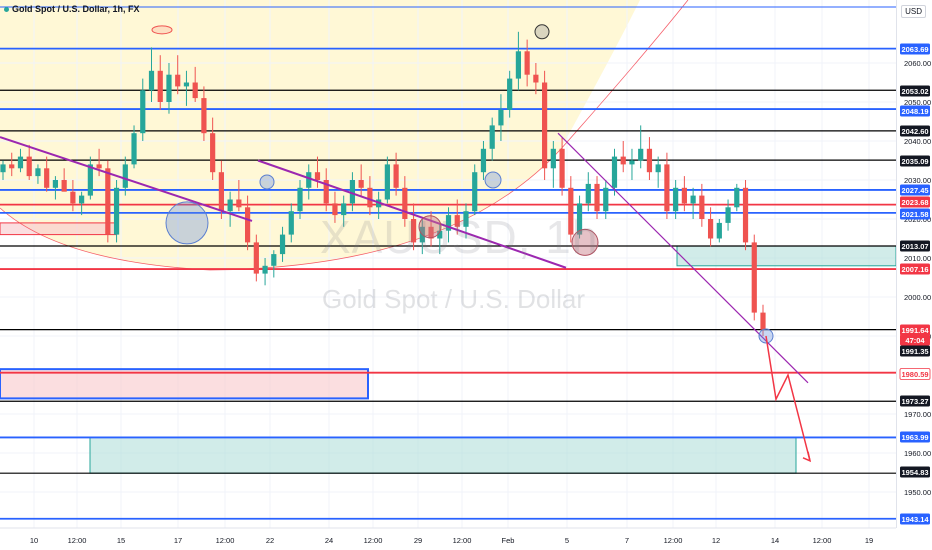 The height and width of the screenshot is (550, 932). I want to click on price-label-text: 1991.64, so click(915, 330).